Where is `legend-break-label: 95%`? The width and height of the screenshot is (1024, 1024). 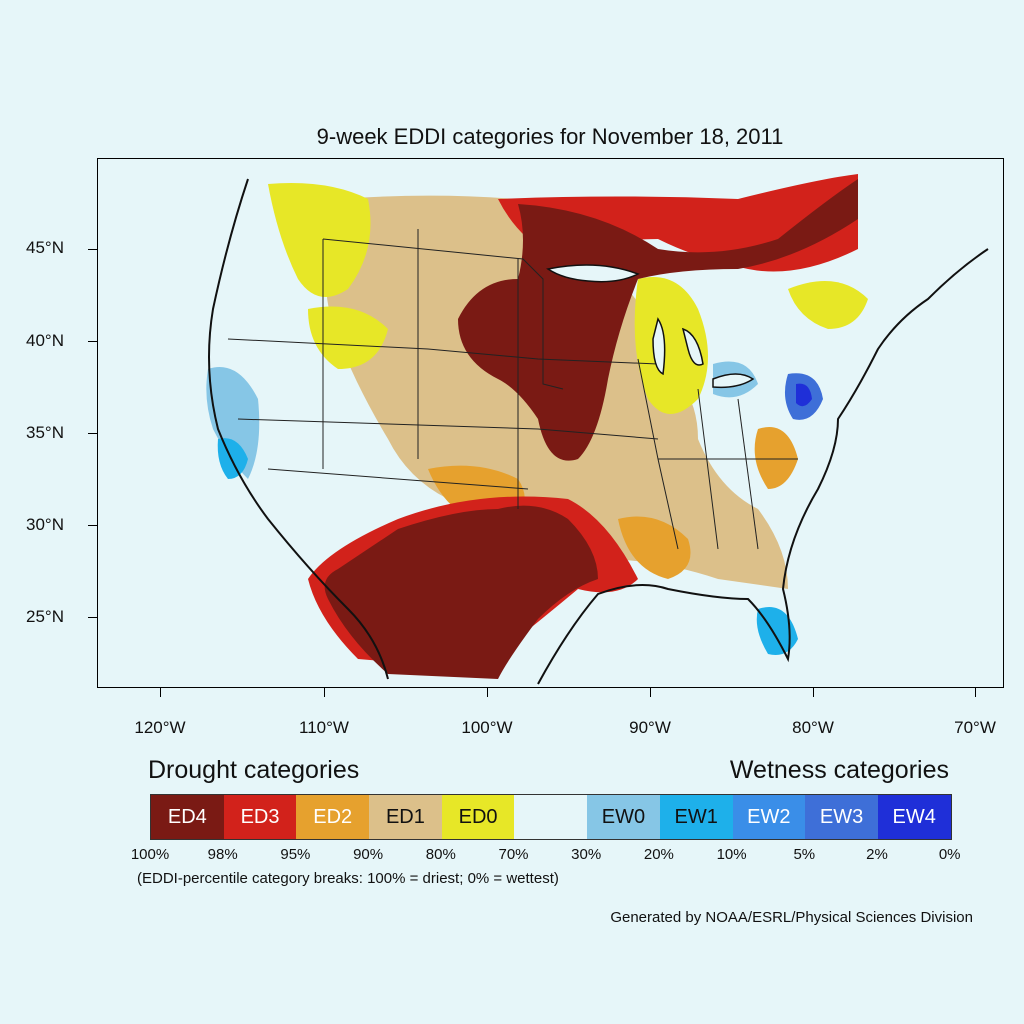 legend-break-label: 95% is located at coordinates (295, 854).